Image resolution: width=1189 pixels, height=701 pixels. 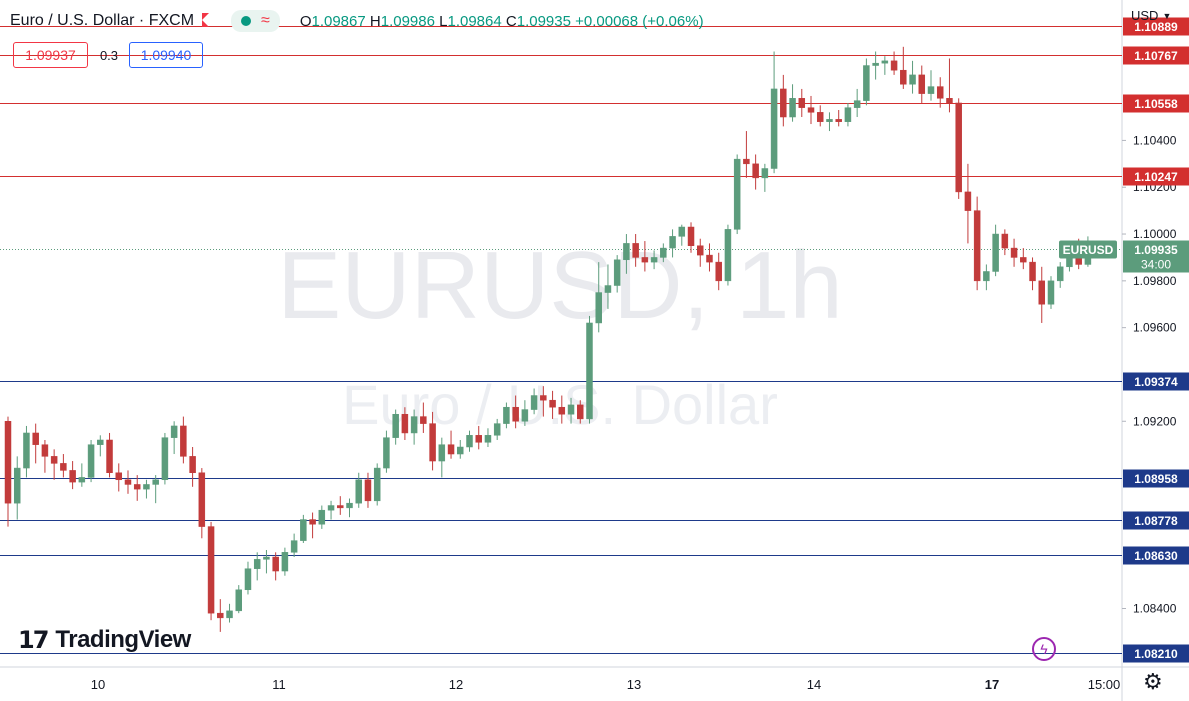 I want to click on flag-icon, so click(x=206, y=20).